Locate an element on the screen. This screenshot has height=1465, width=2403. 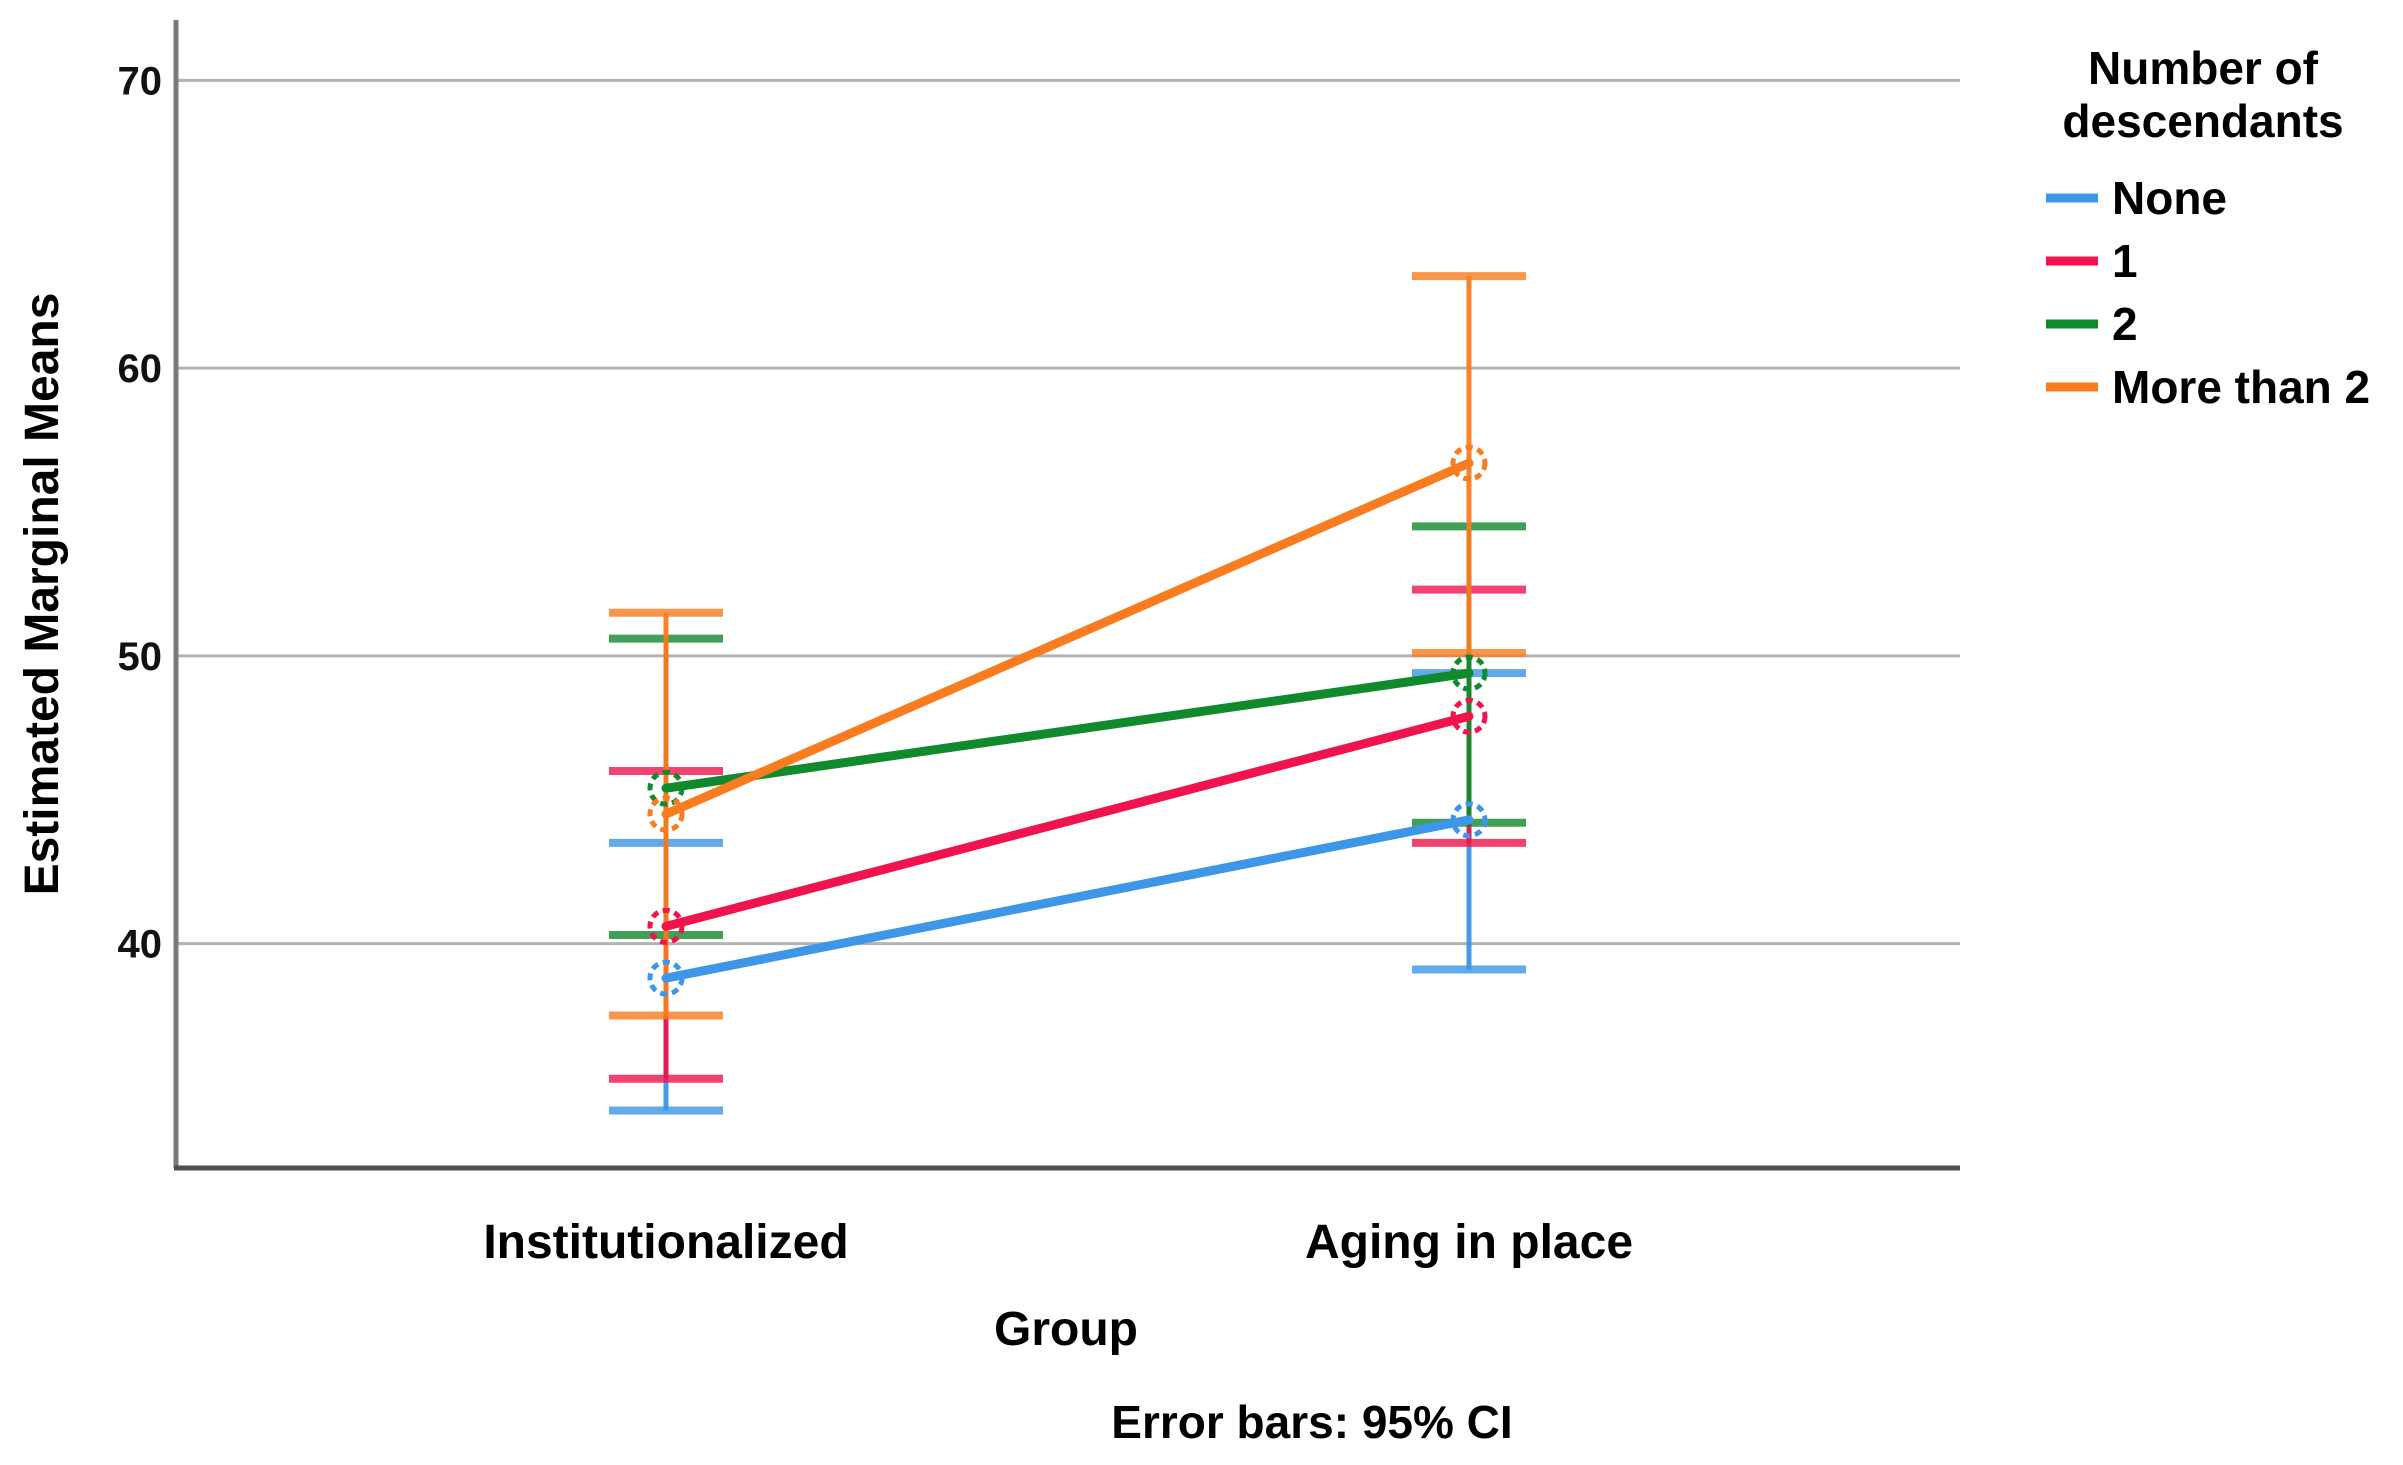
legend-label-2: 2 is located at coordinates (2125, 324).